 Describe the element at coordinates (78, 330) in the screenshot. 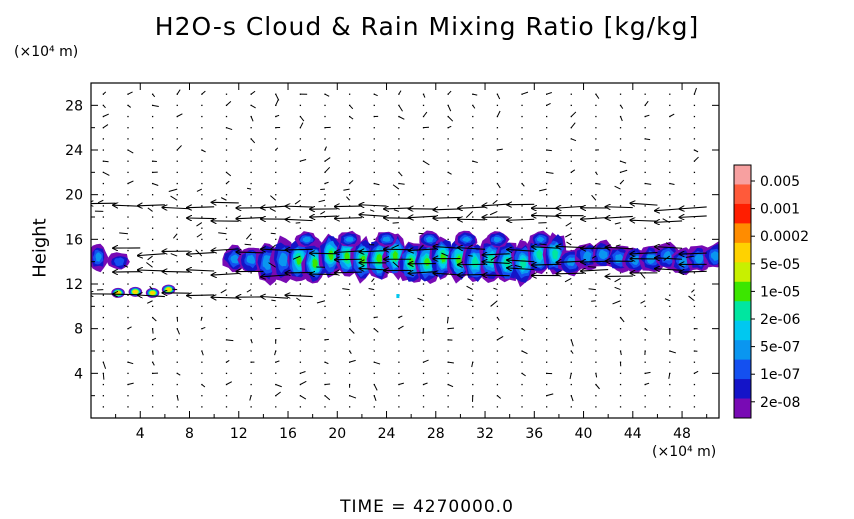

I see `y-tick-label: 8` at that location.